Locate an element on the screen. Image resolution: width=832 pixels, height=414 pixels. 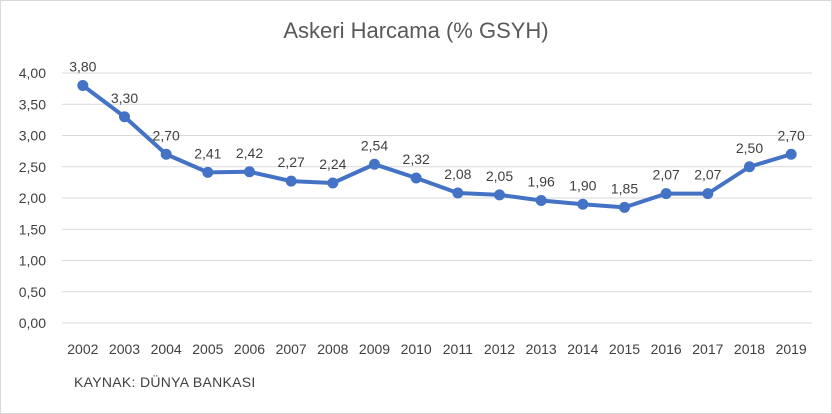
y-tick-label: 0,00 is located at coordinates (32, 323).